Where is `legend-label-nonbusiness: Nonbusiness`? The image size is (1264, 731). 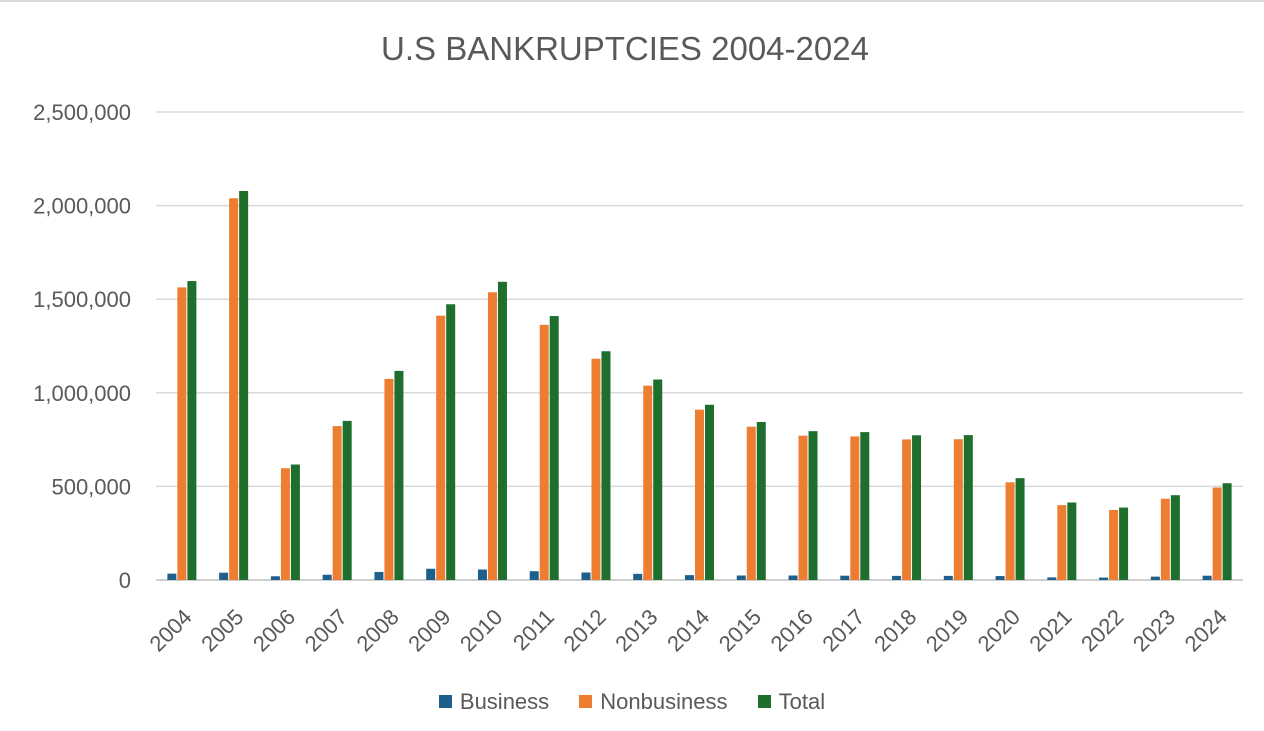 legend-label-nonbusiness: Nonbusiness is located at coordinates (664, 701).